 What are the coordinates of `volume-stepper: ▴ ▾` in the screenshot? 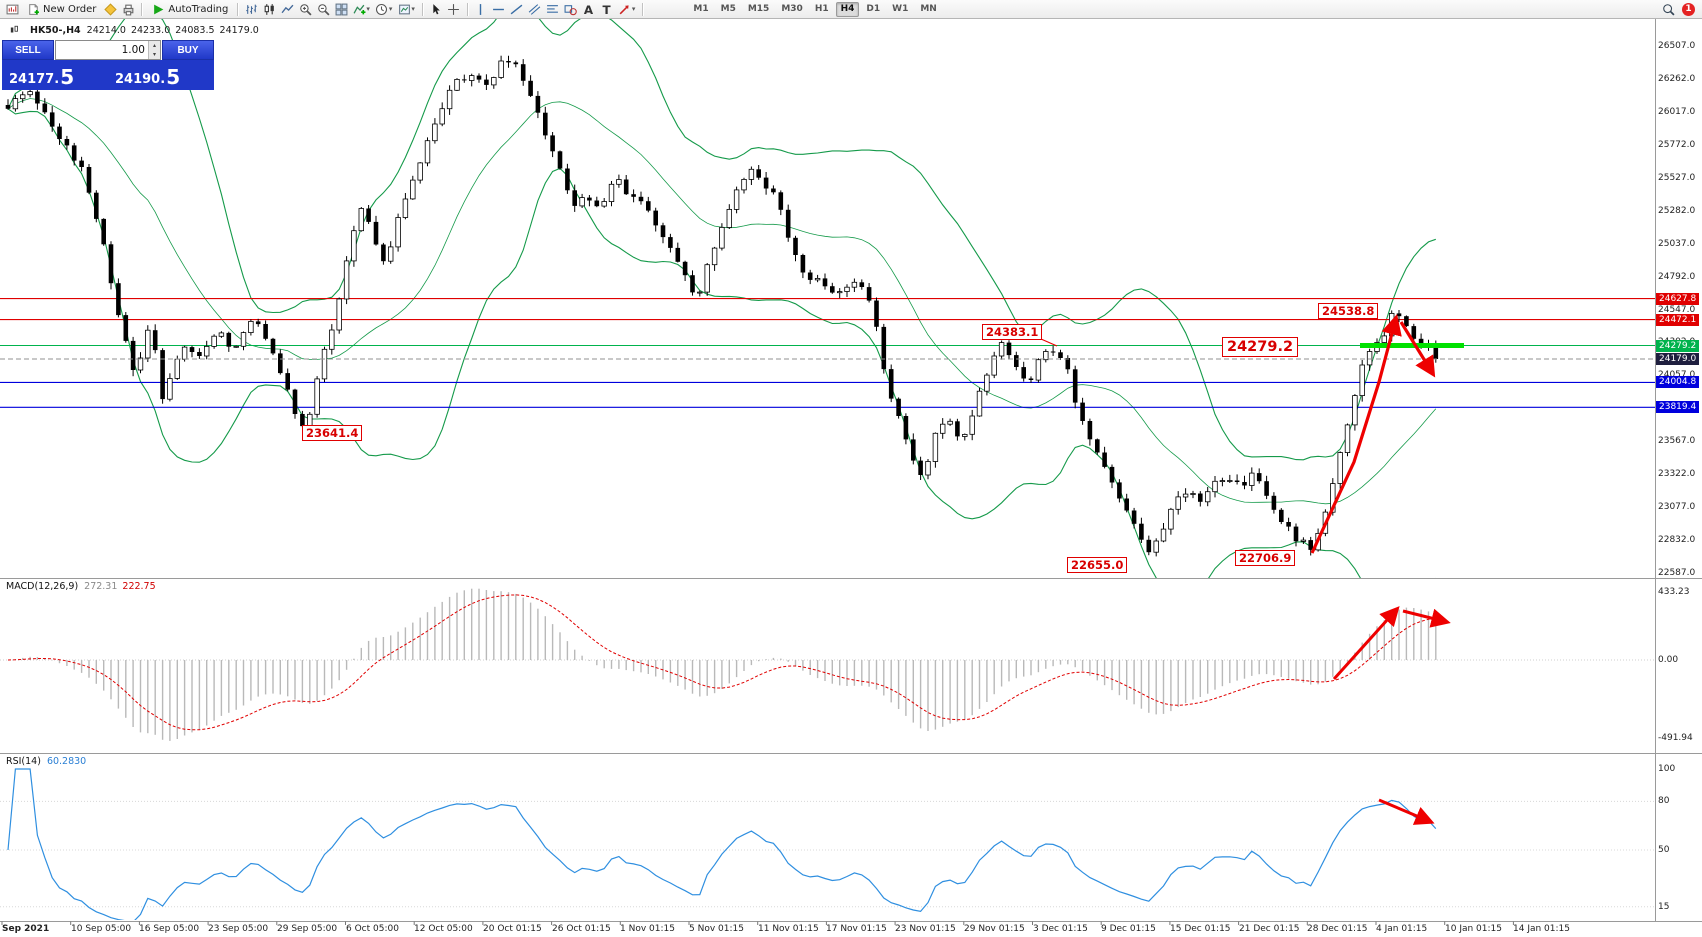 It's located at (154, 50).